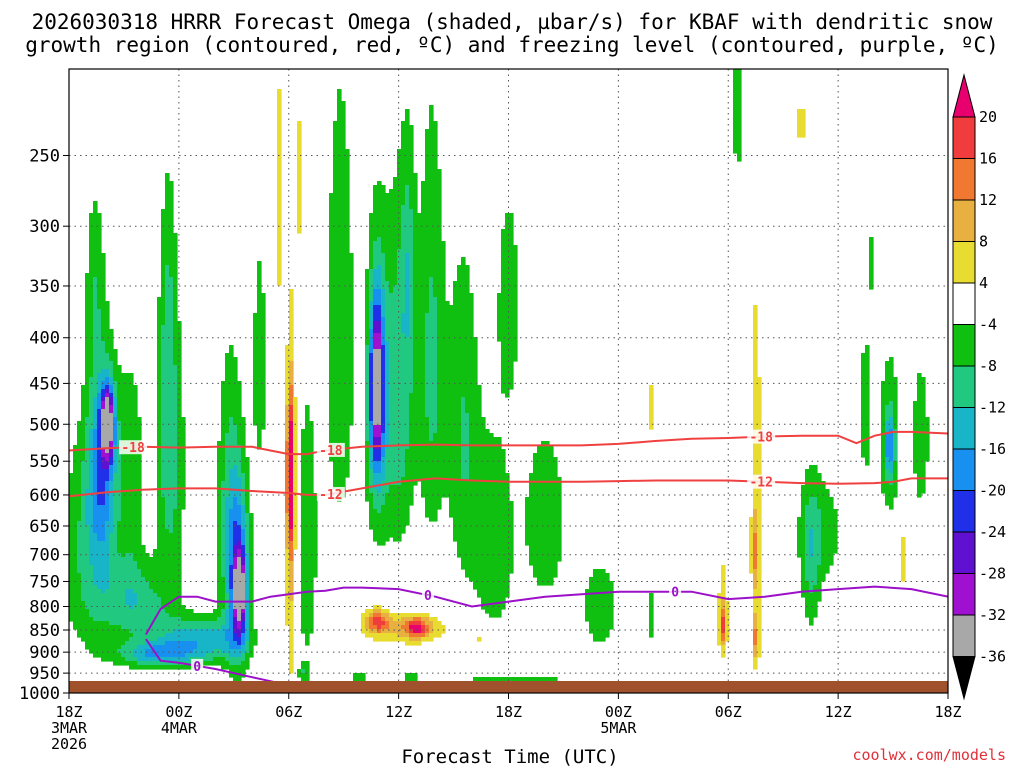  I want to click on credit-link: coolwx.com/models, so click(929, 755).